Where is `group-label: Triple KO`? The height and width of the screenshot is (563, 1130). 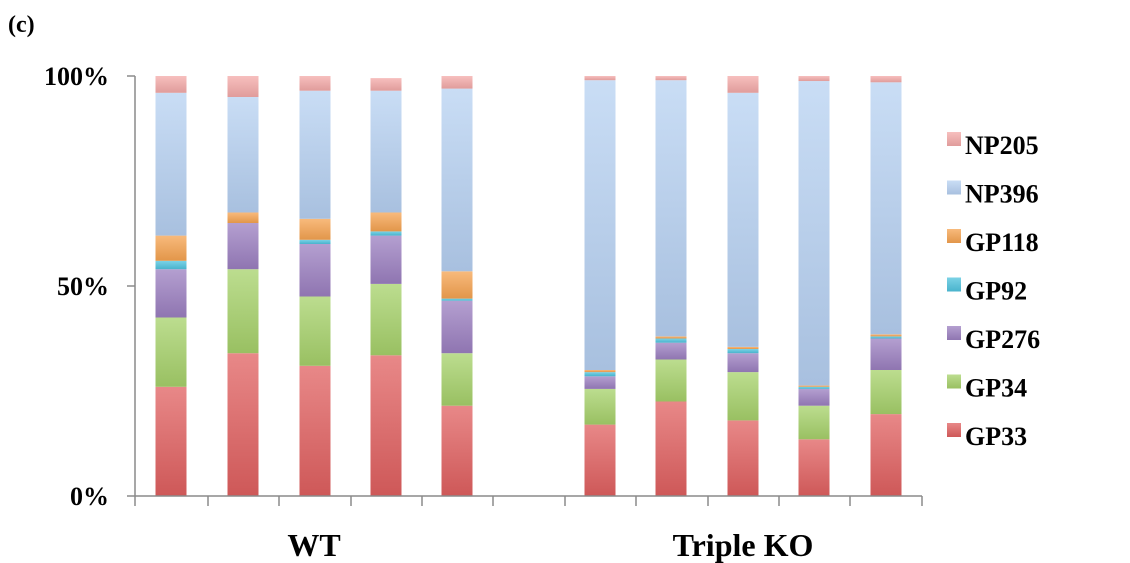
group-label: Triple KO is located at coordinates (743, 545).